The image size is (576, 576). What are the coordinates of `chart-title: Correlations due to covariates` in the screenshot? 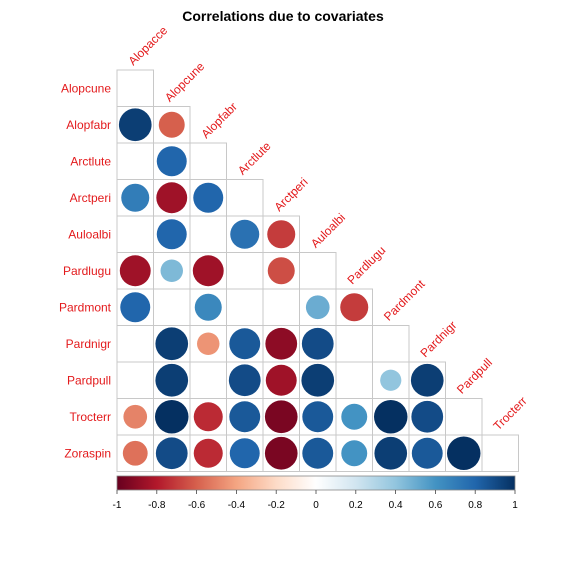 It's located at (283, 16).